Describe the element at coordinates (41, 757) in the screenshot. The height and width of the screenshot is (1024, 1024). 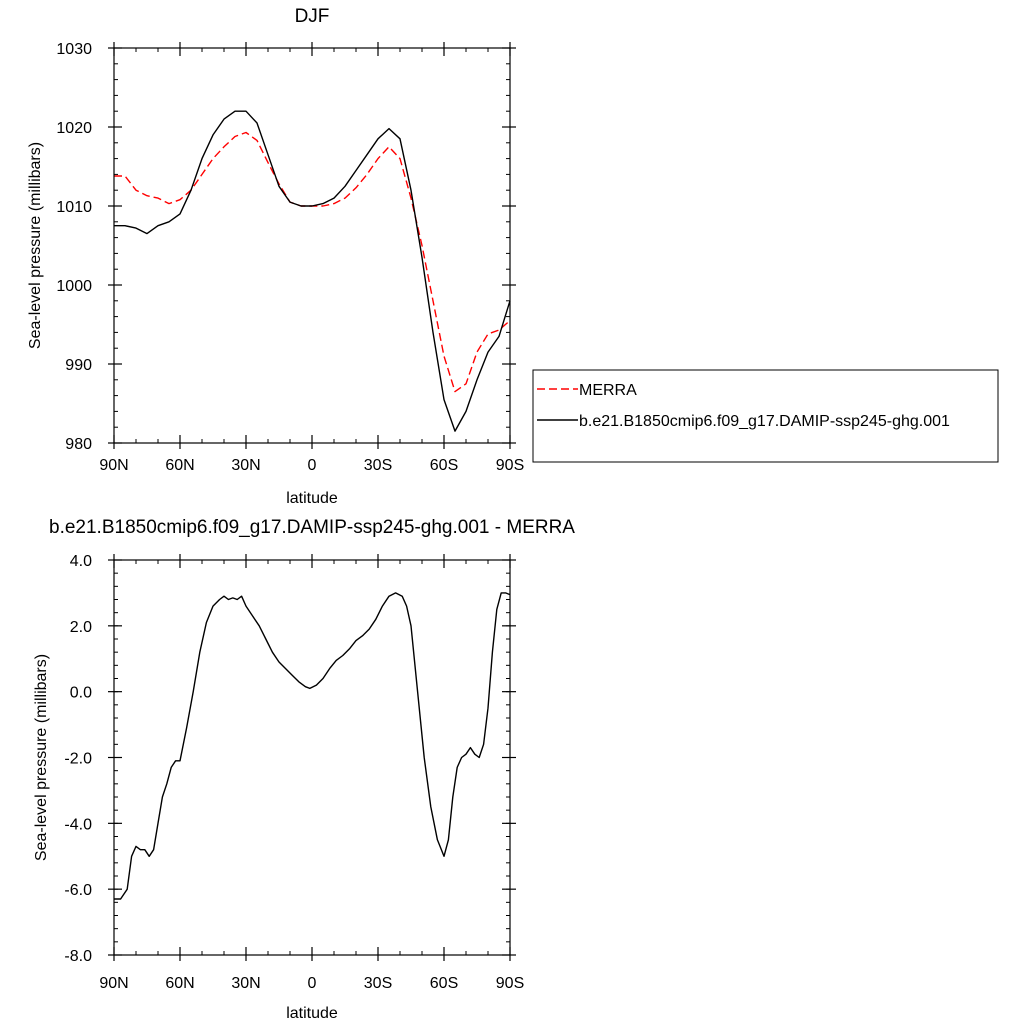
I see `bottom-y-axis-title: Sea-level pressure (millibars)` at that location.